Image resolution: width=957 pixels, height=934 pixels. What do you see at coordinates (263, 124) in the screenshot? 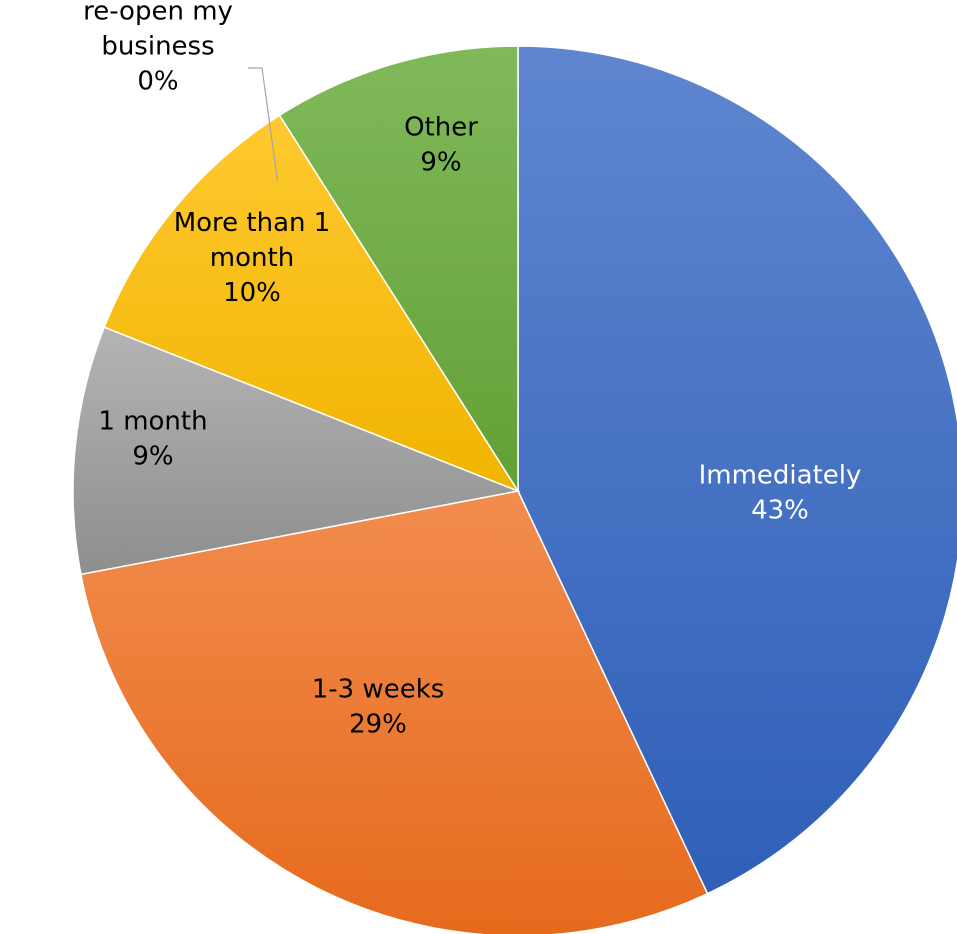
I see `leader-line` at bounding box center [263, 124].